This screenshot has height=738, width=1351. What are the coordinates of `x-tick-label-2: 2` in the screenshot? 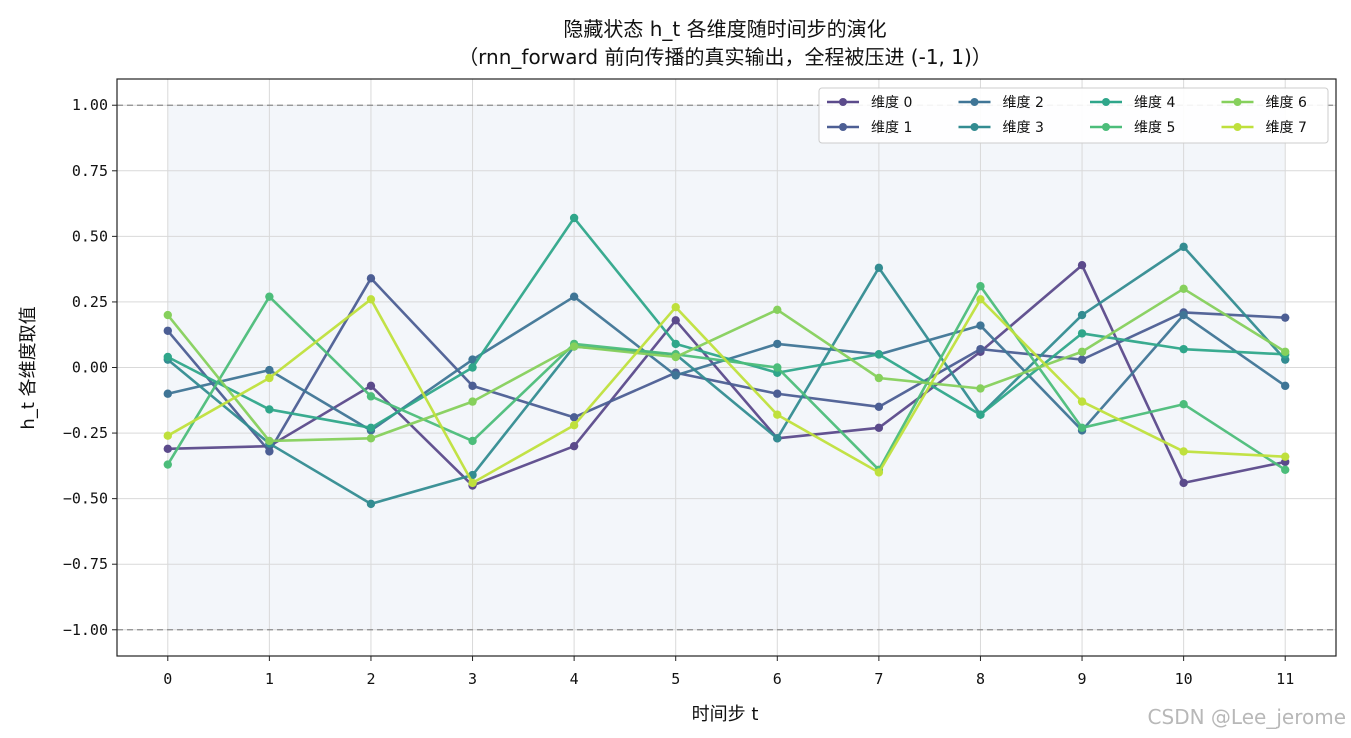 It's located at (370, 679).